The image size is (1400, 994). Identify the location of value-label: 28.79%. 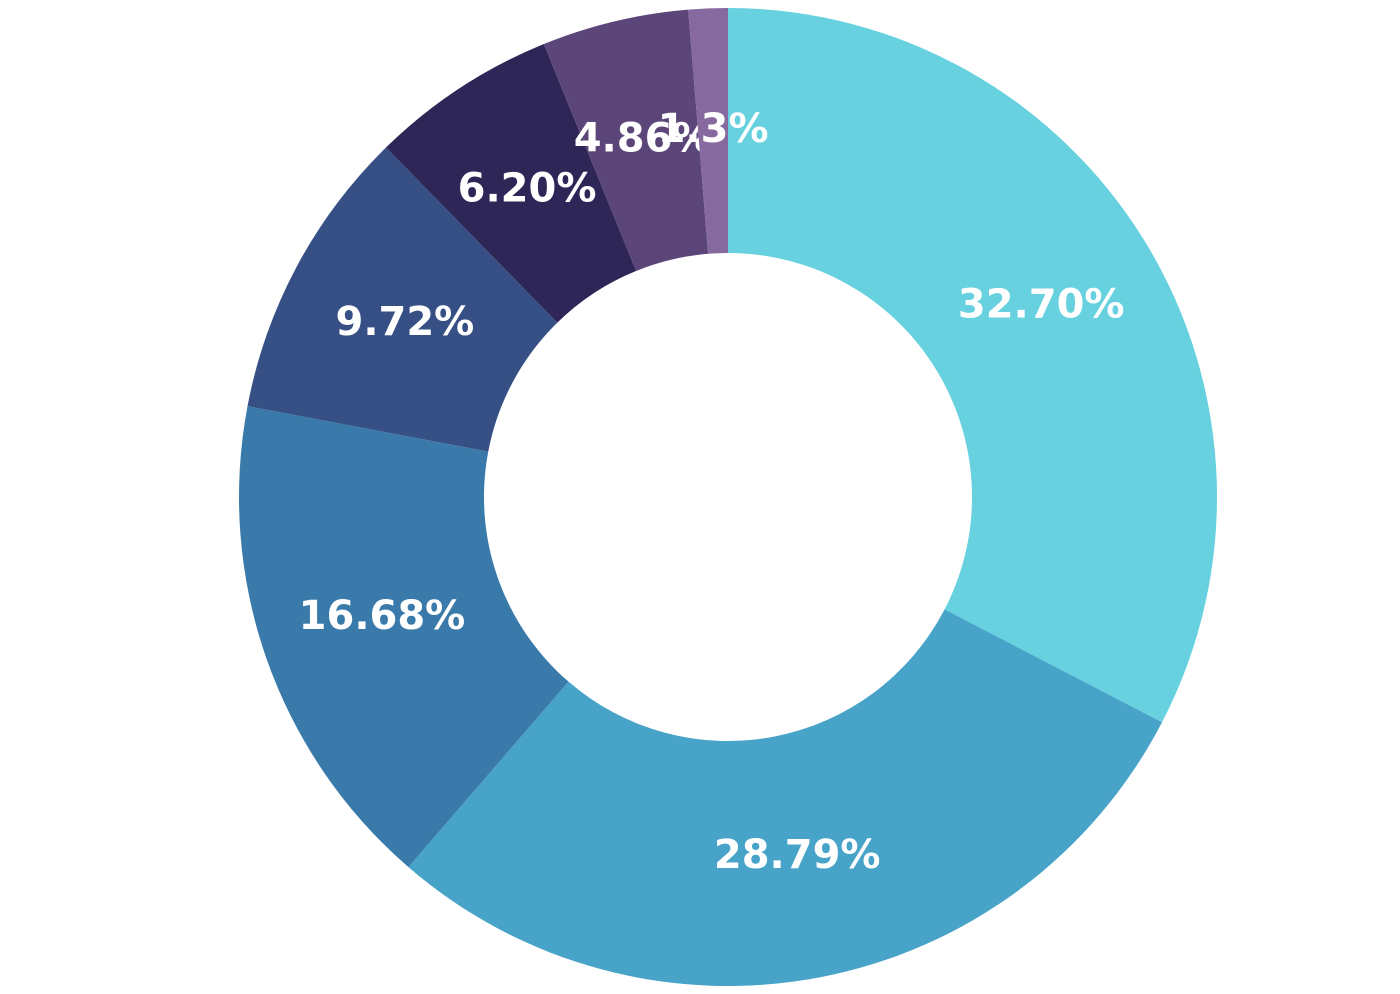
(797, 855).